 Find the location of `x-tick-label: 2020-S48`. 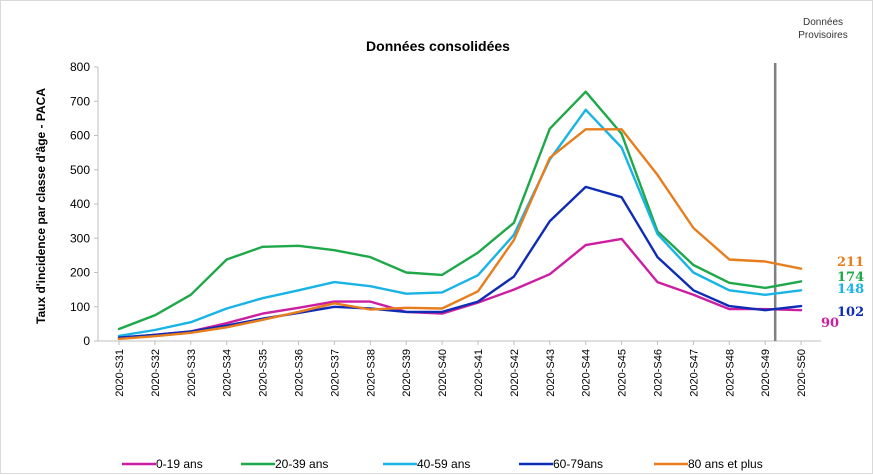

x-tick-label: 2020-S48 is located at coordinates (730, 373).